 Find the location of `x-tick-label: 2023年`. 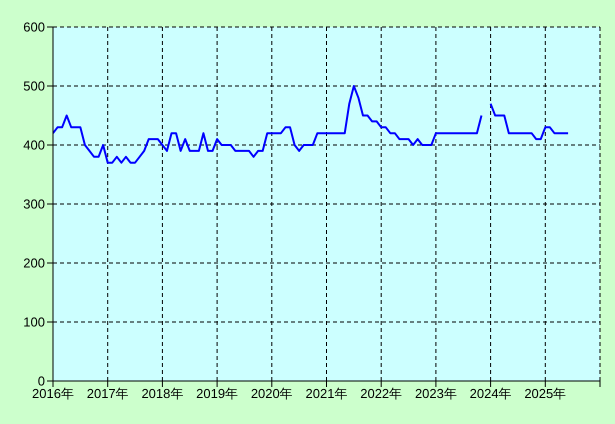

x-tick-label: 2023年 is located at coordinates (435, 394).